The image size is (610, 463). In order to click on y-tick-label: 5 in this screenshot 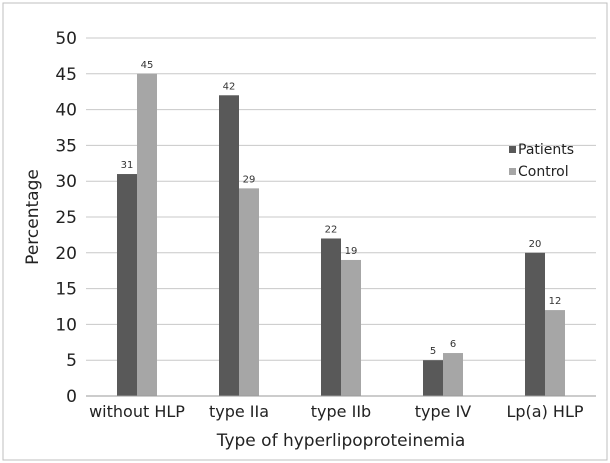, I will do `click(71, 361)`.